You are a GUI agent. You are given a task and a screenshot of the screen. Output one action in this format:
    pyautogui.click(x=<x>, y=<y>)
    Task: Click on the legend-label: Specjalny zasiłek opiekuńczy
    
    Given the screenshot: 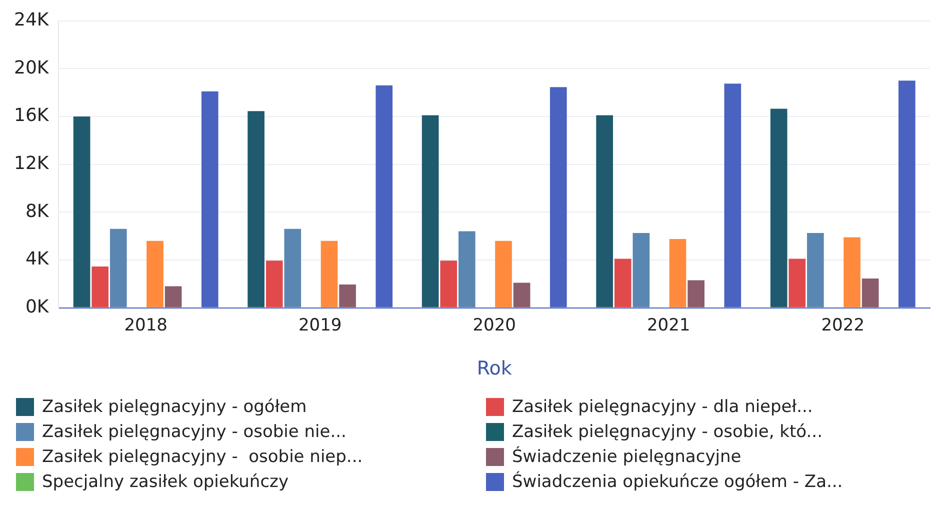 What is the action you would take?
    pyautogui.click(x=165, y=482)
    